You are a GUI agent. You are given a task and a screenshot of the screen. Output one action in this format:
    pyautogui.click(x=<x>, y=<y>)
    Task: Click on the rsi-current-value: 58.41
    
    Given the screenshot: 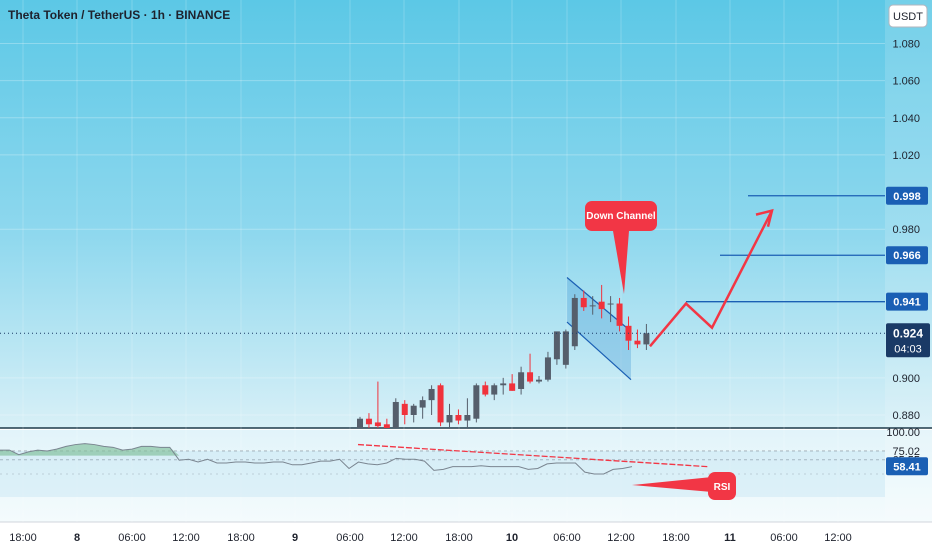 What is the action you would take?
    pyautogui.click(x=907, y=467)
    